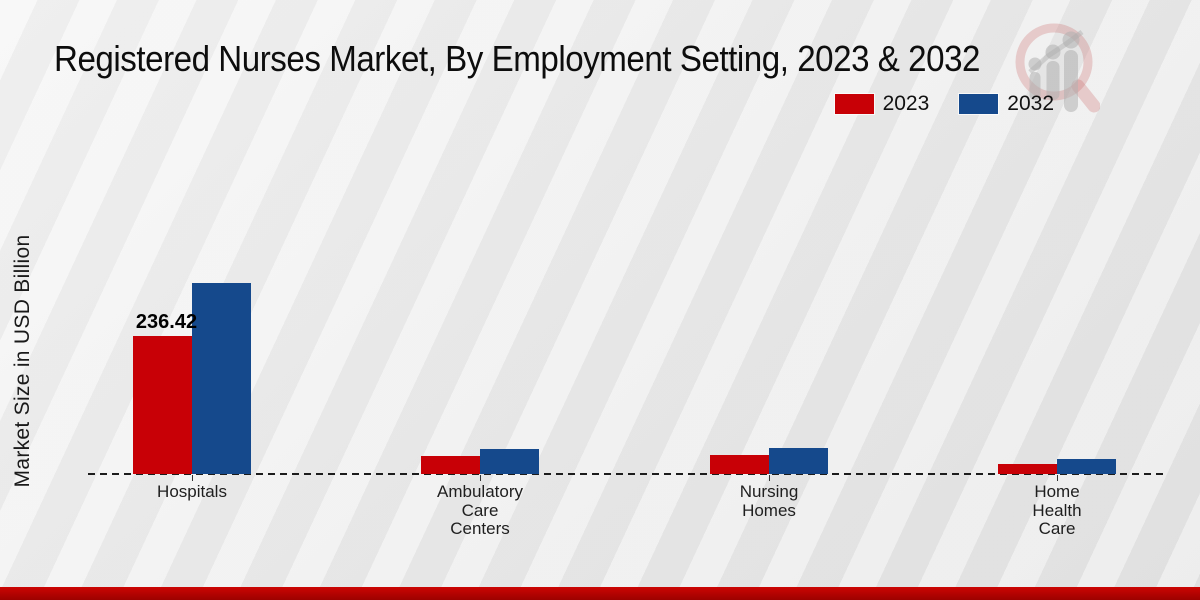 The image size is (1200, 600). I want to click on category-label-ambulatory-care-centers: Ambulatory Care Centers, so click(480, 510).